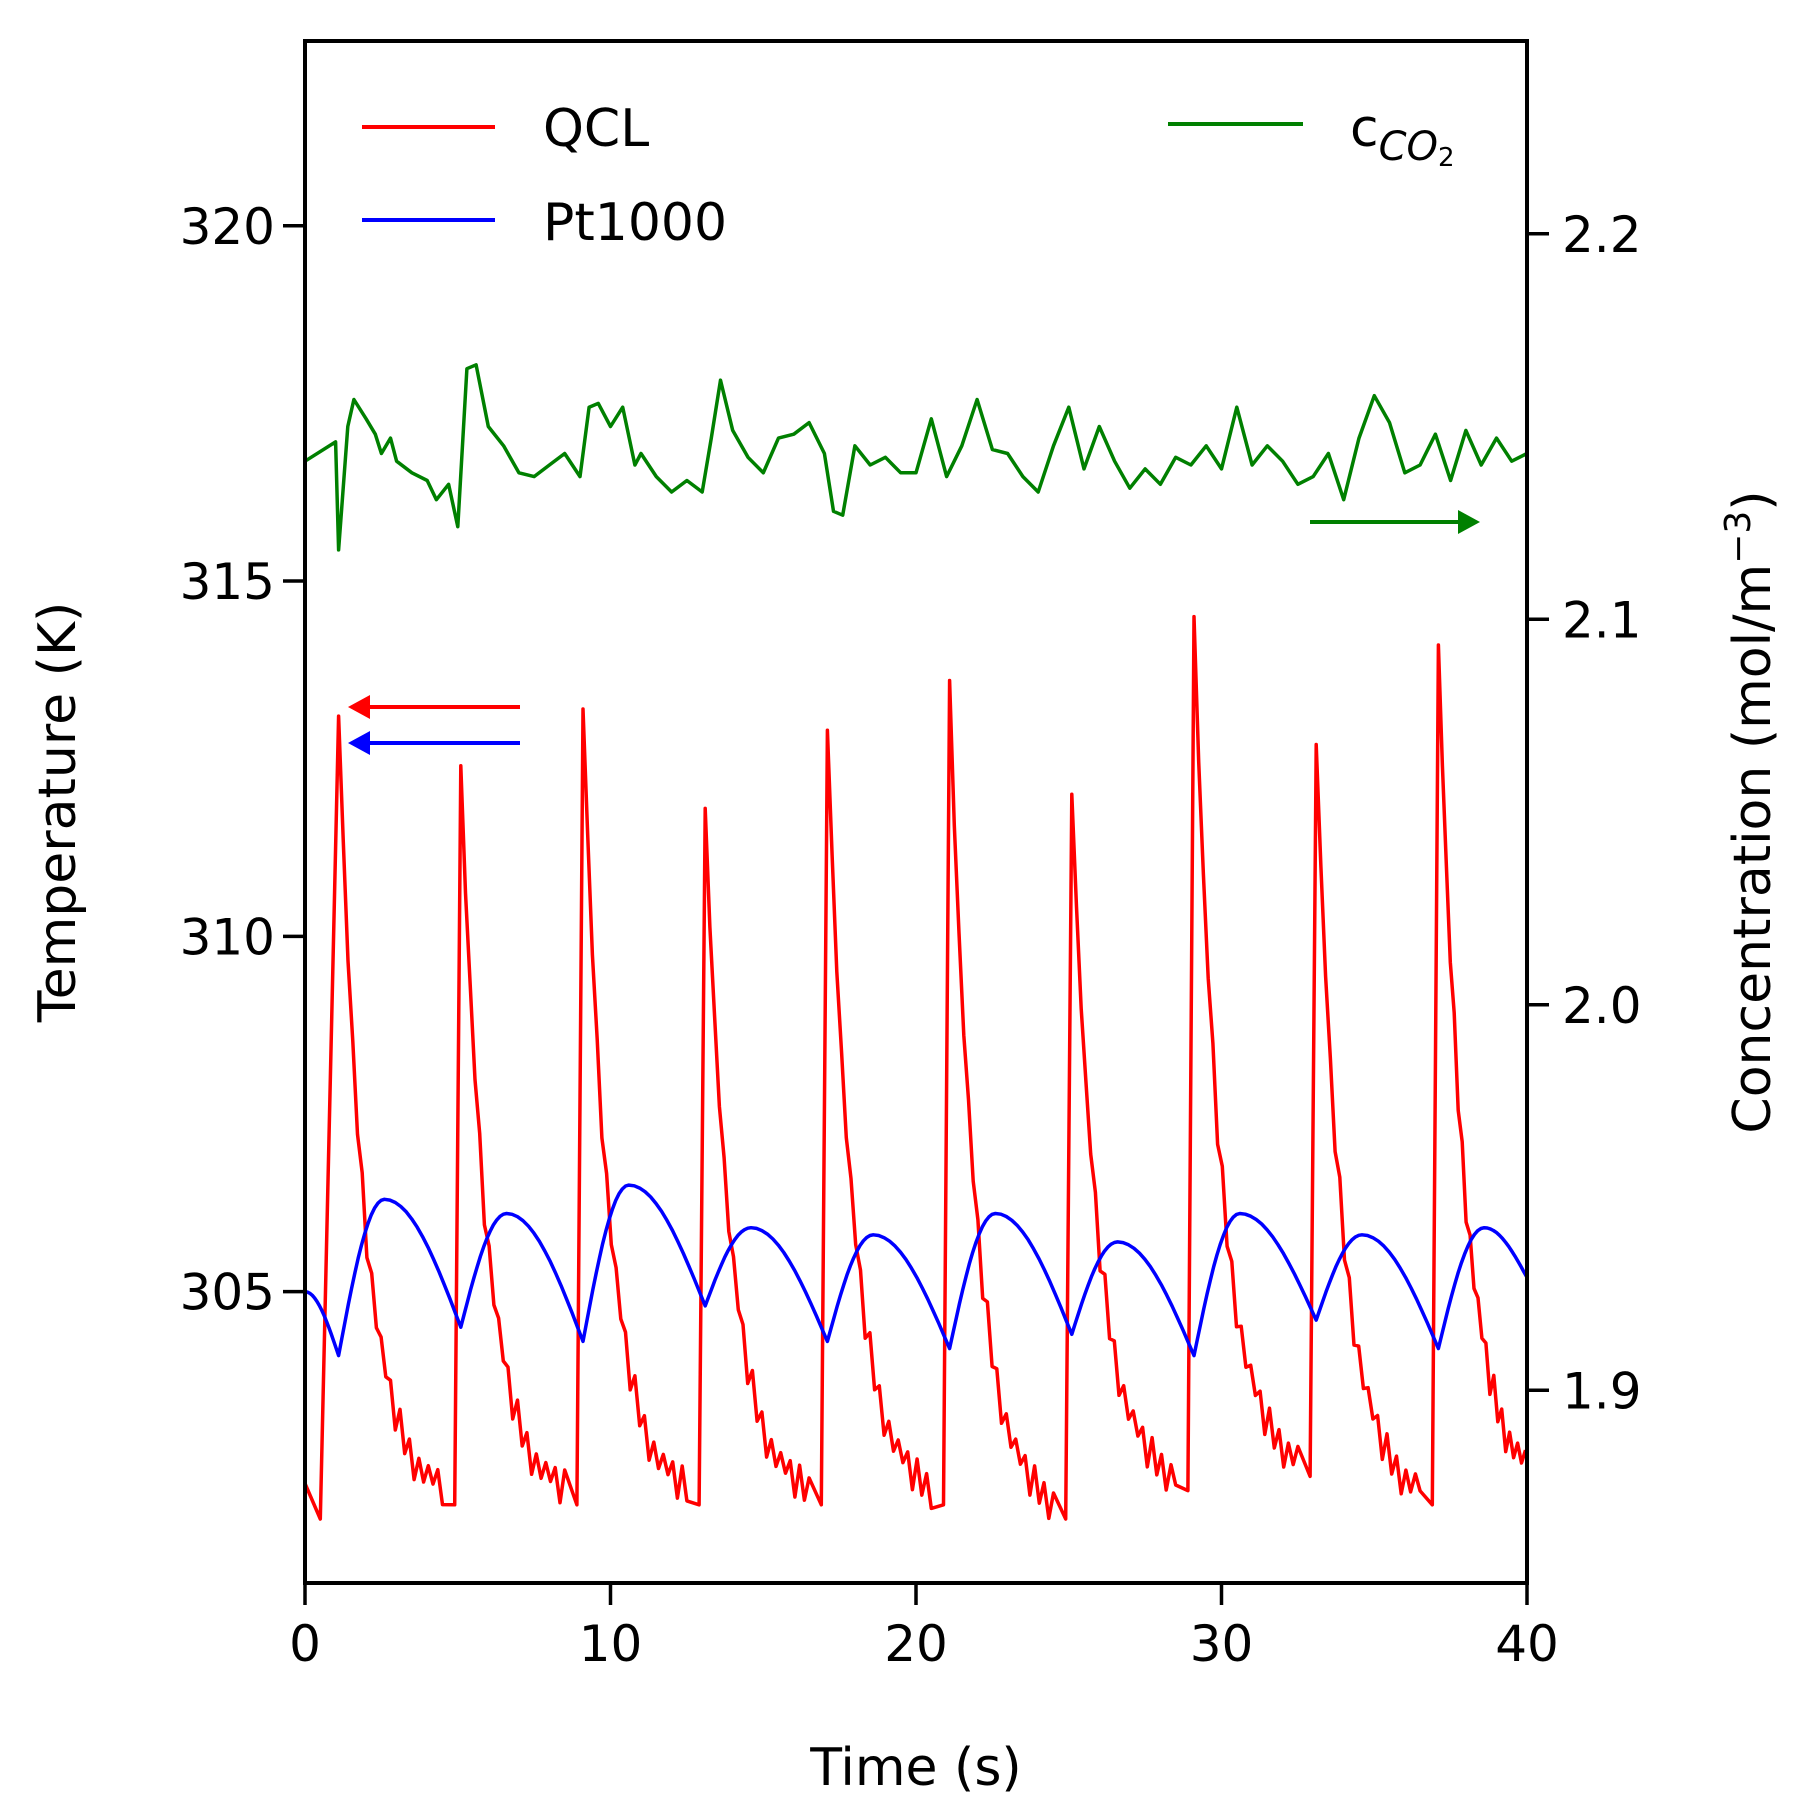 The width and height of the screenshot is (1812, 1819). What do you see at coordinates (227, 1293) in the screenshot?
I see `y-left-tick-label: 305` at bounding box center [227, 1293].